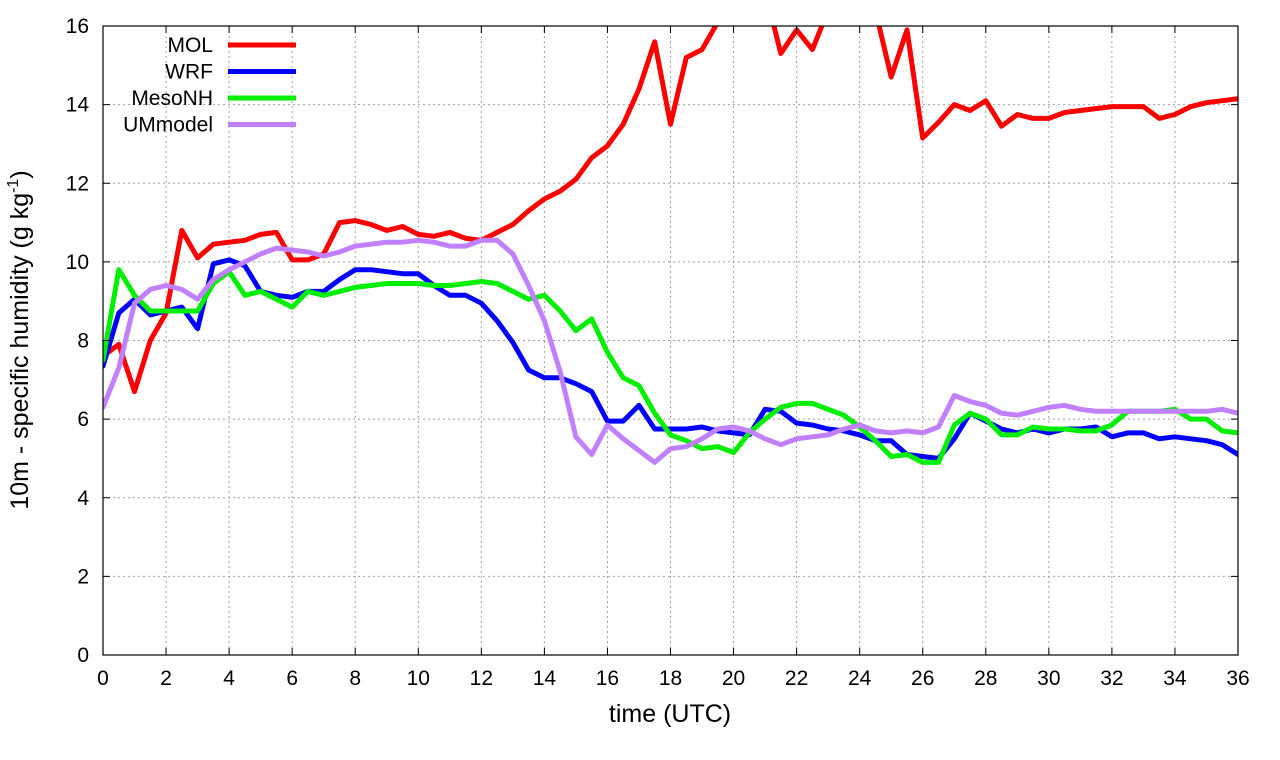  Describe the element at coordinates (670, 678) in the screenshot. I see `x-tick-label: 18` at that location.